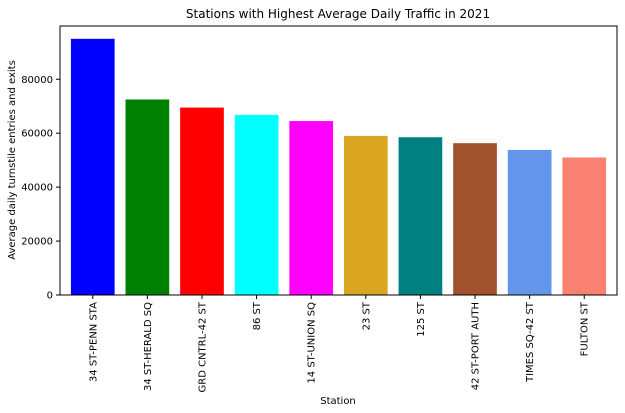 The height and width of the screenshot is (413, 625). What do you see at coordinates (37, 134) in the screenshot?
I see `y-tick-label: 60000` at bounding box center [37, 134].